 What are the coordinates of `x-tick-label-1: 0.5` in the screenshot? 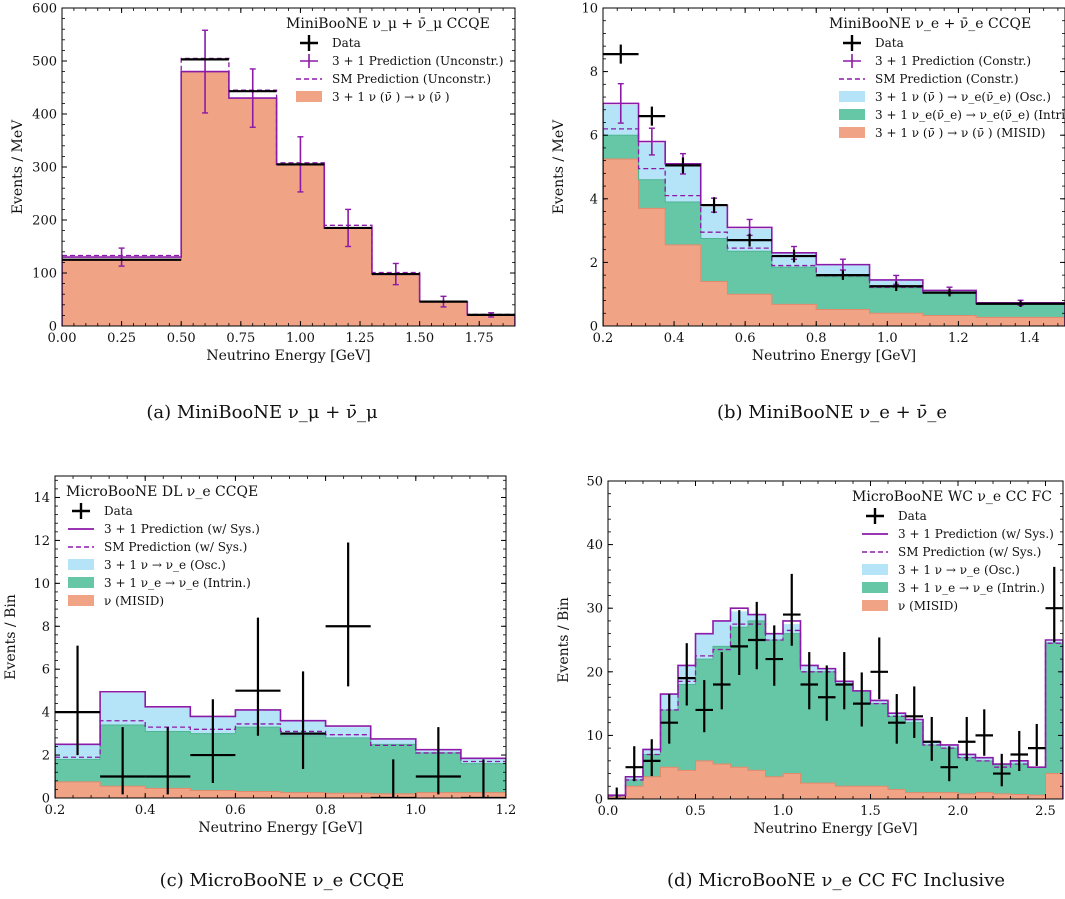 It's located at (695, 811).